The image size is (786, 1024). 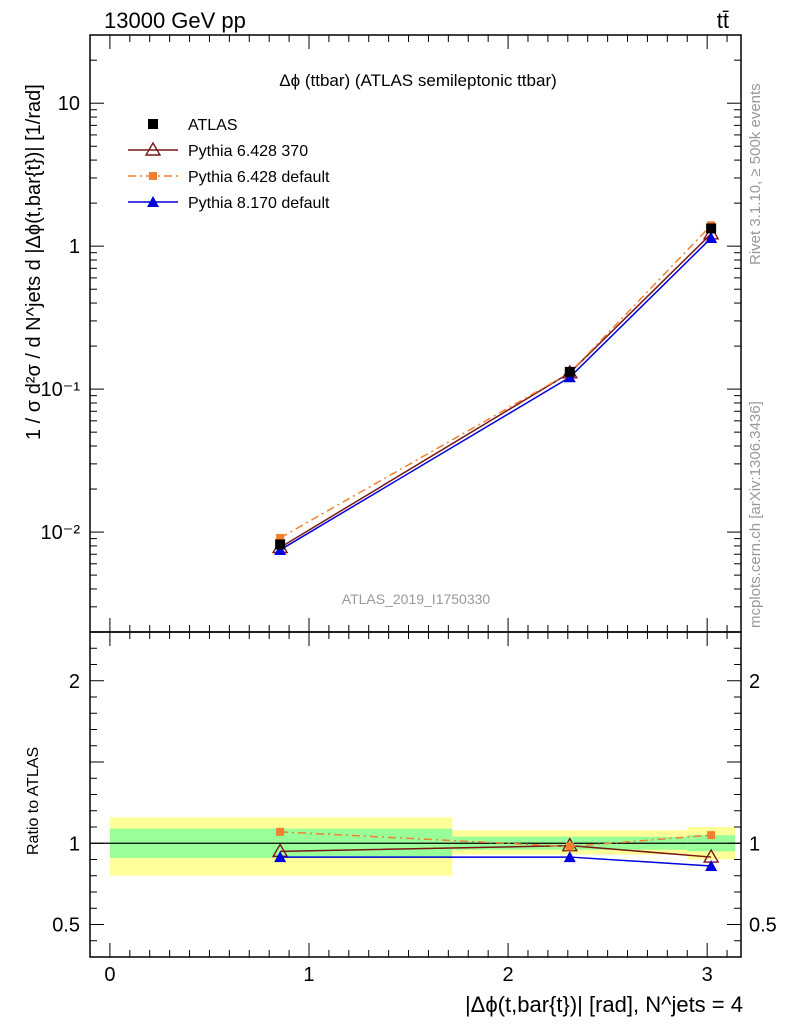 What do you see at coordinates (259, 177) in the screenshot?
I see `legend-entry-label: Pythia 6.428 default` at bounding box center [259, 177].